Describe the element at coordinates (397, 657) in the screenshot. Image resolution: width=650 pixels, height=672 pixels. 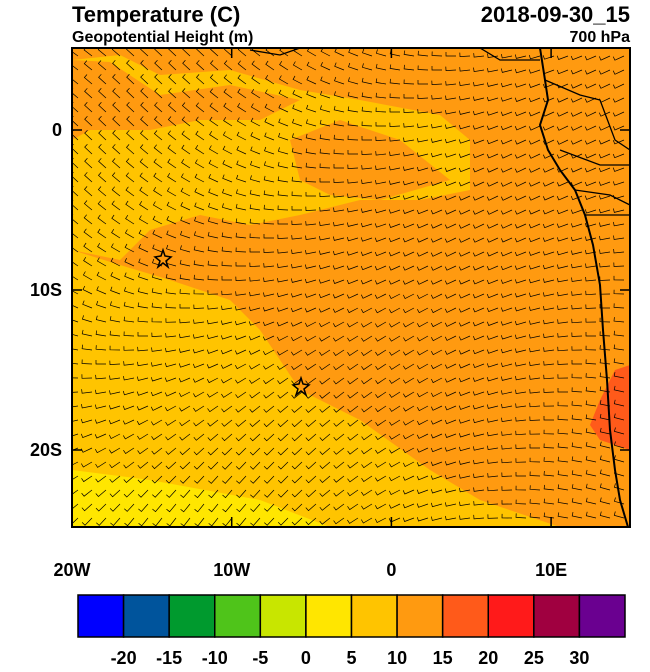
I see `colorbar-label: 10` at that location.